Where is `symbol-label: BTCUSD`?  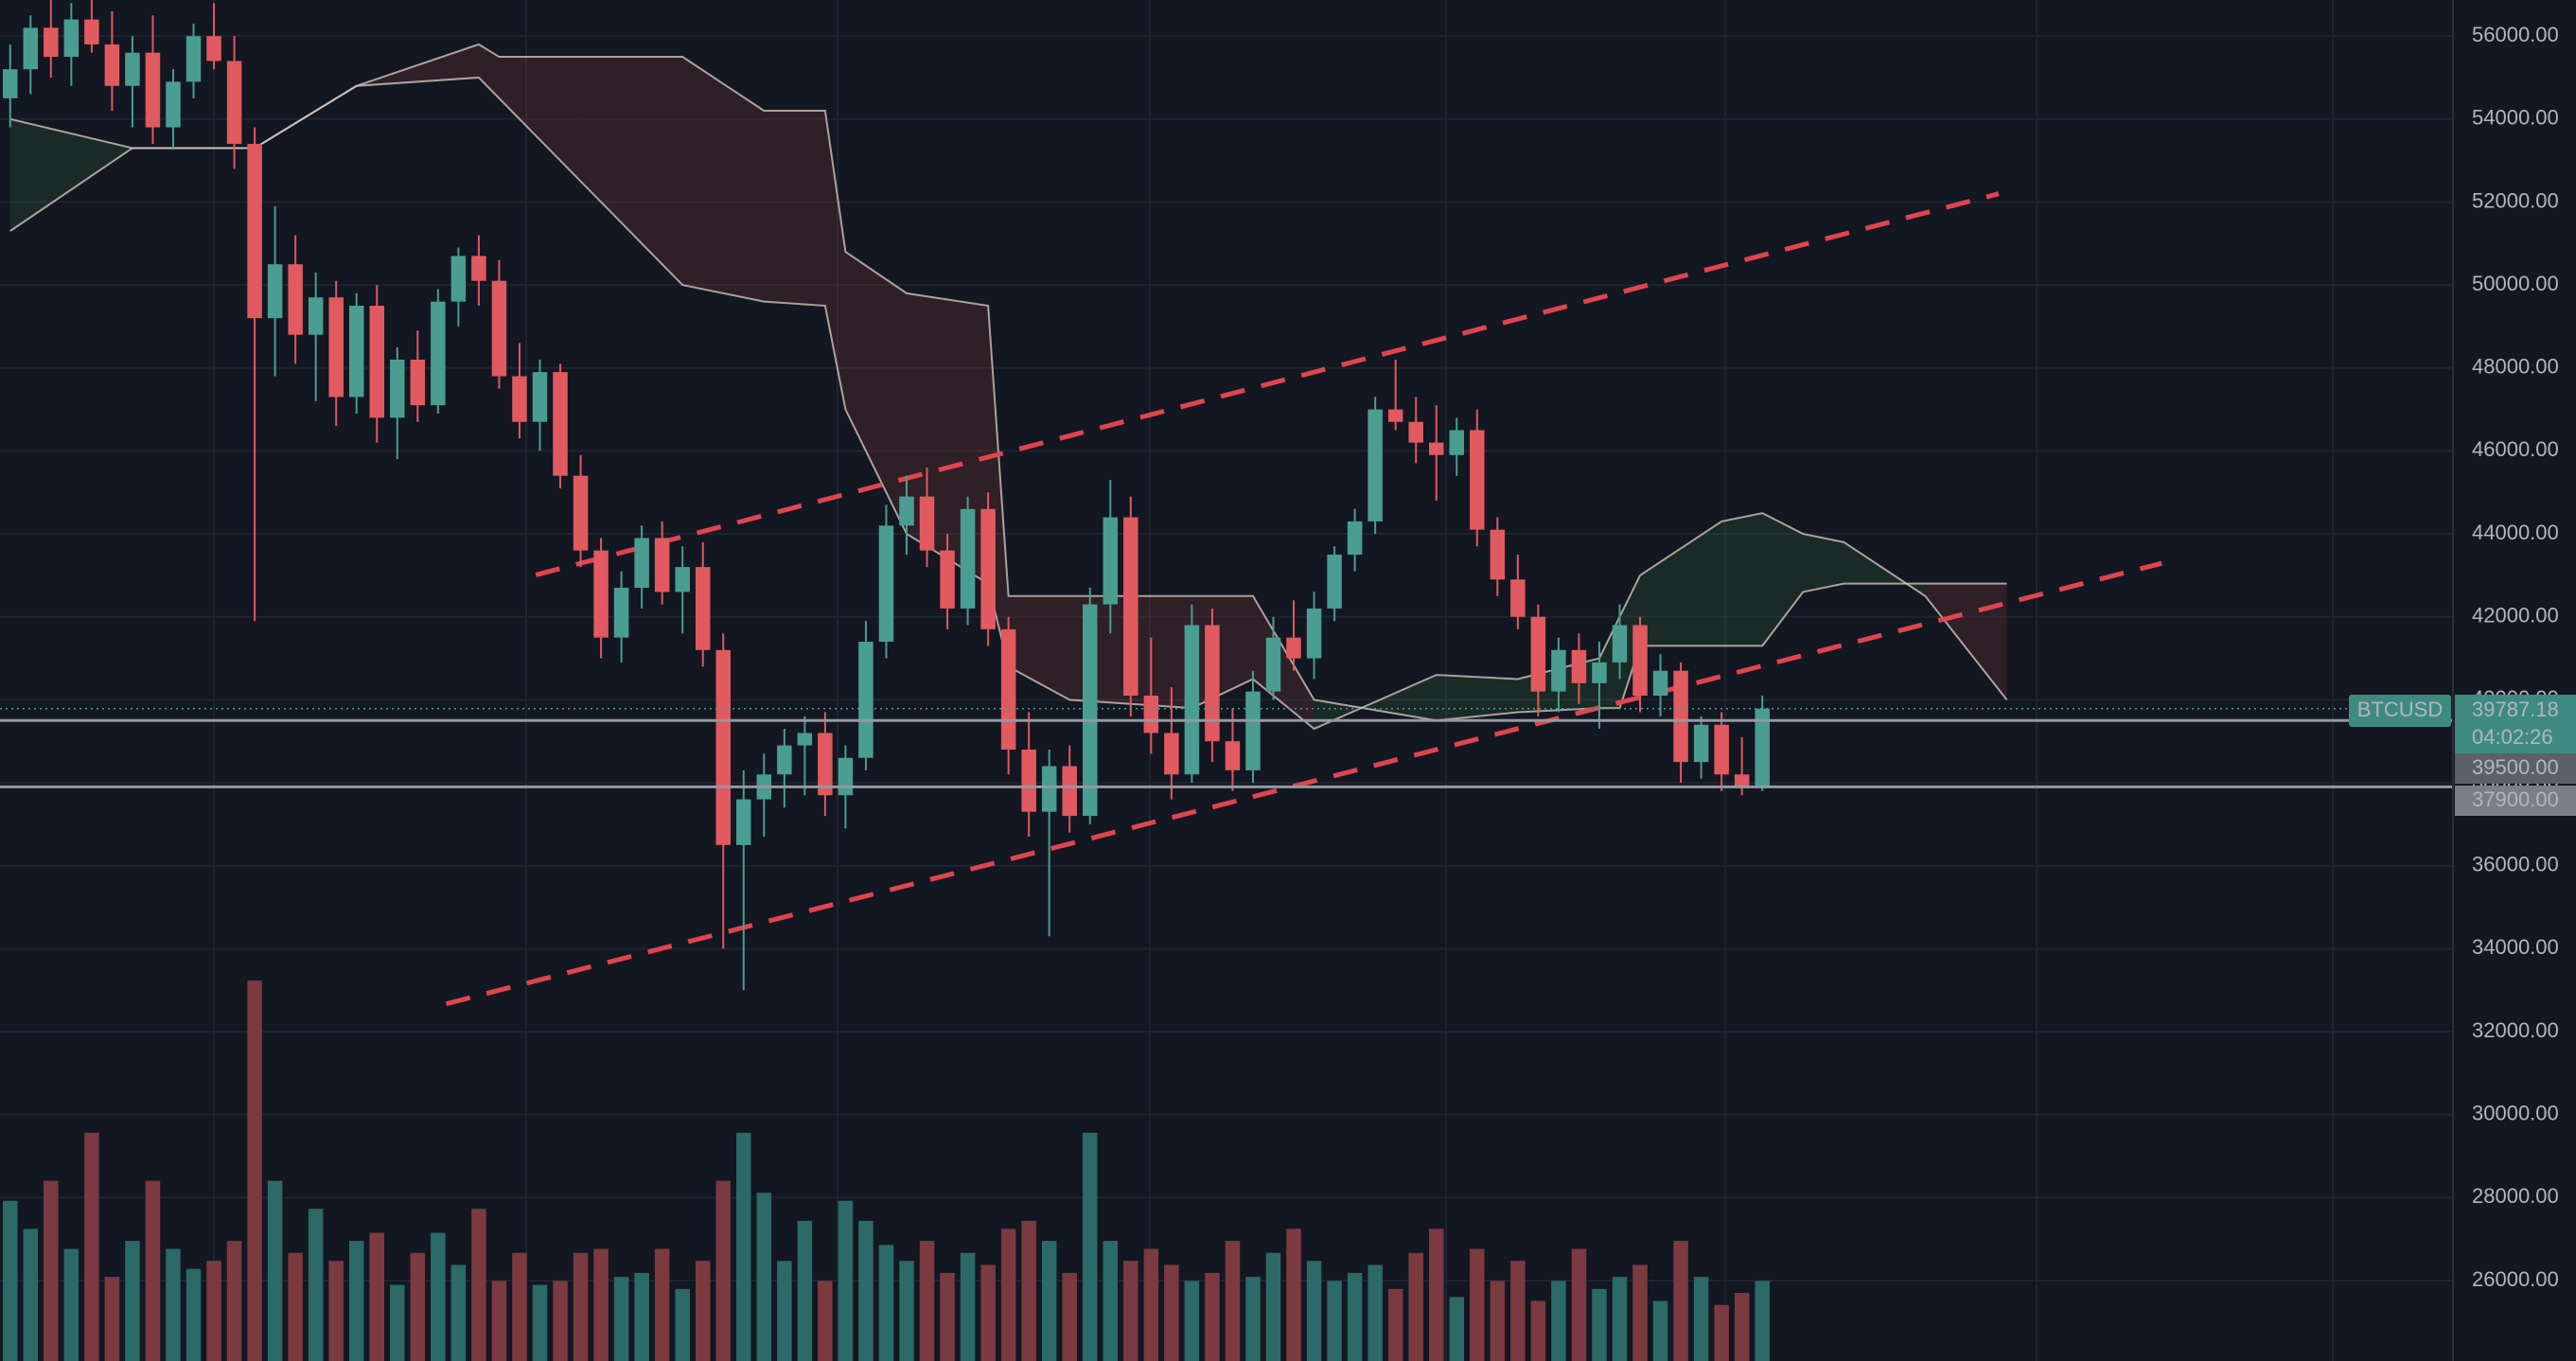 symbol-label: BTCUSD is located at coordinates (2400, 709).